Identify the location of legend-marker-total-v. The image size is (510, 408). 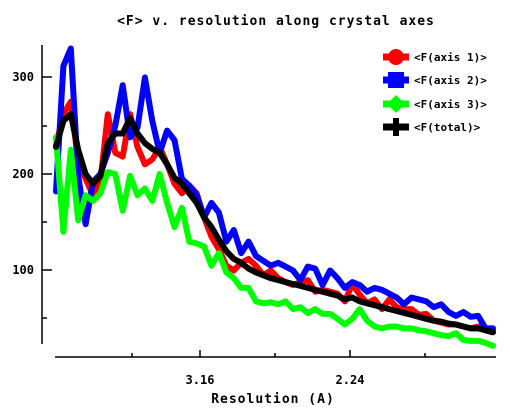
(396, 127).